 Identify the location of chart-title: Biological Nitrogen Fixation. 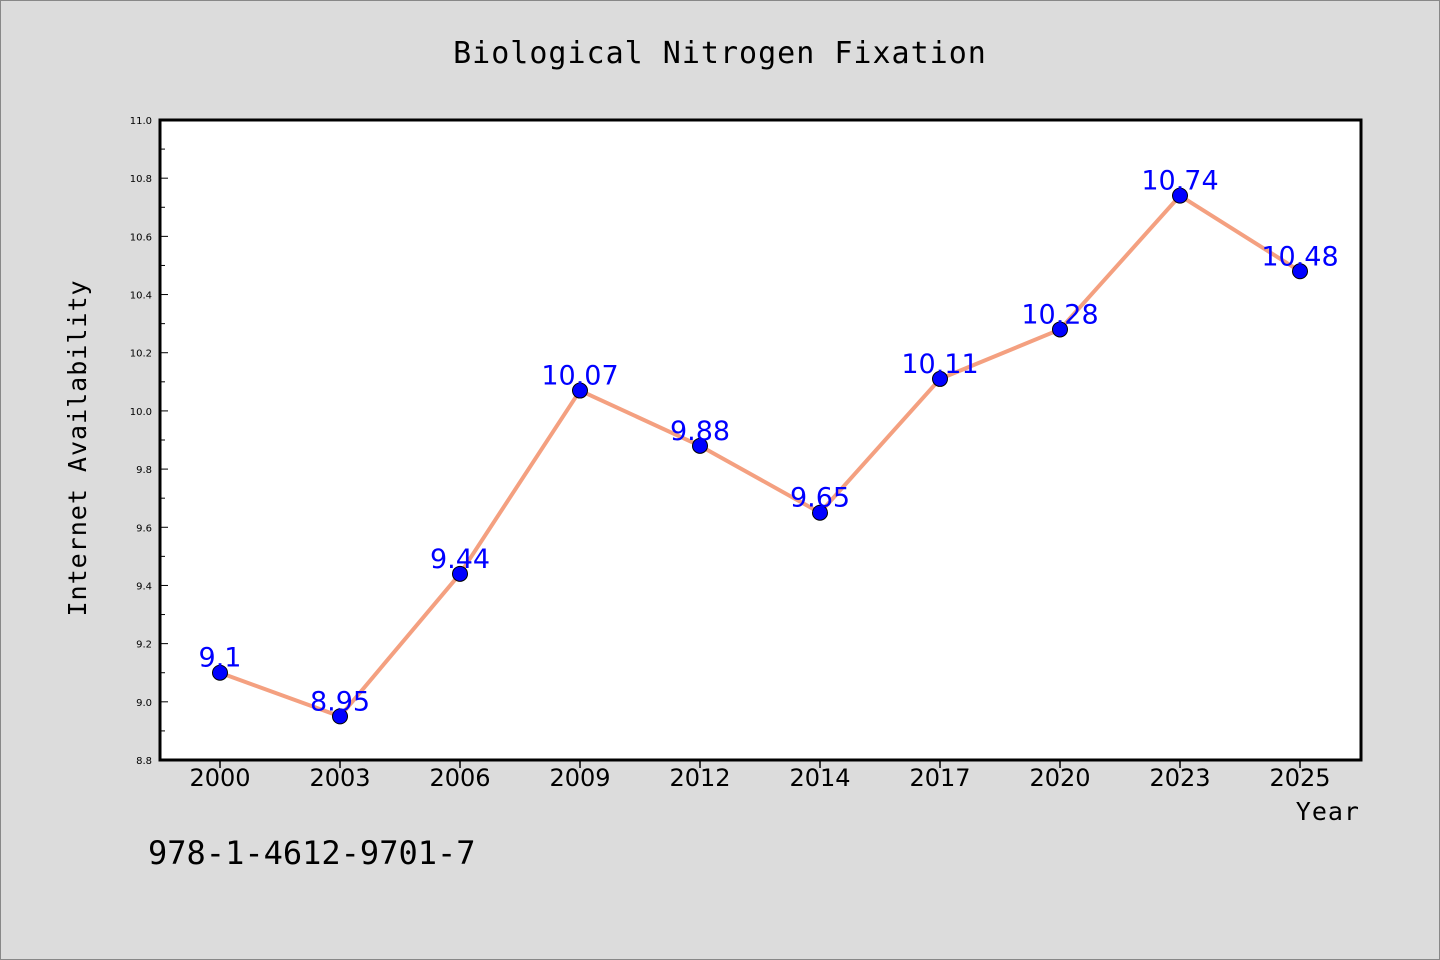
(720, 53).